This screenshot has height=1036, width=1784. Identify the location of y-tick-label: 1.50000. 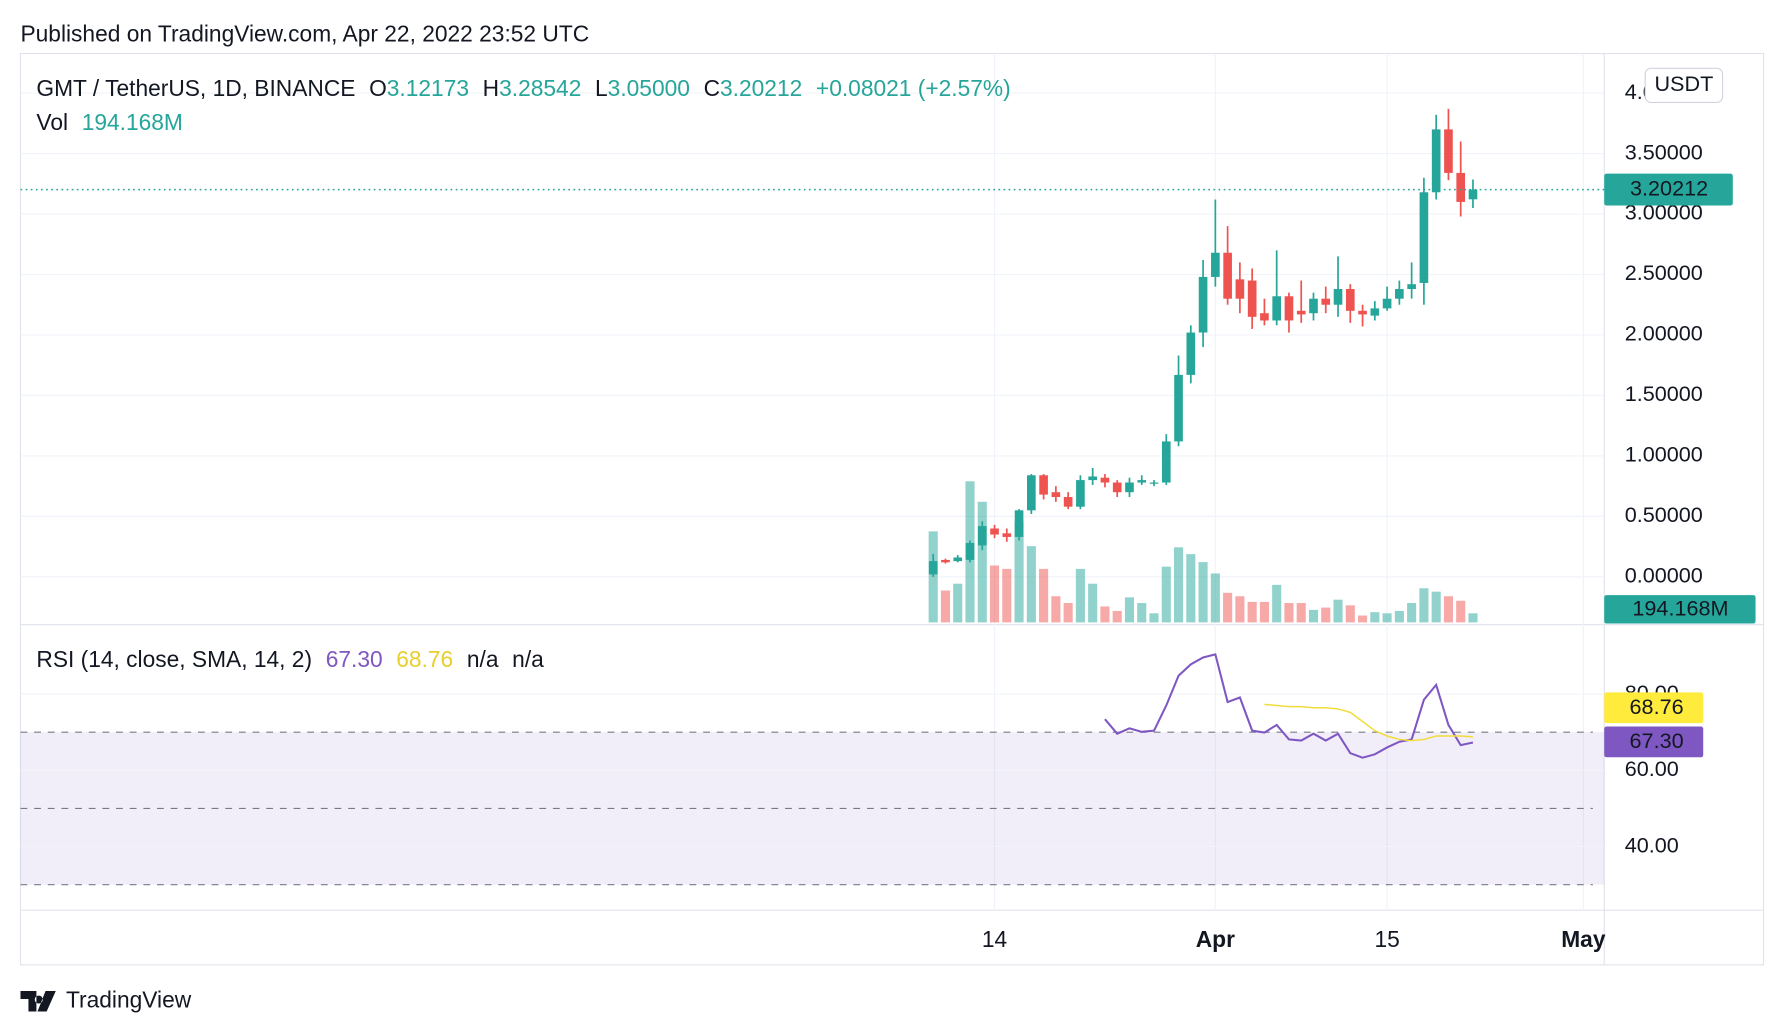
(1664, 393).